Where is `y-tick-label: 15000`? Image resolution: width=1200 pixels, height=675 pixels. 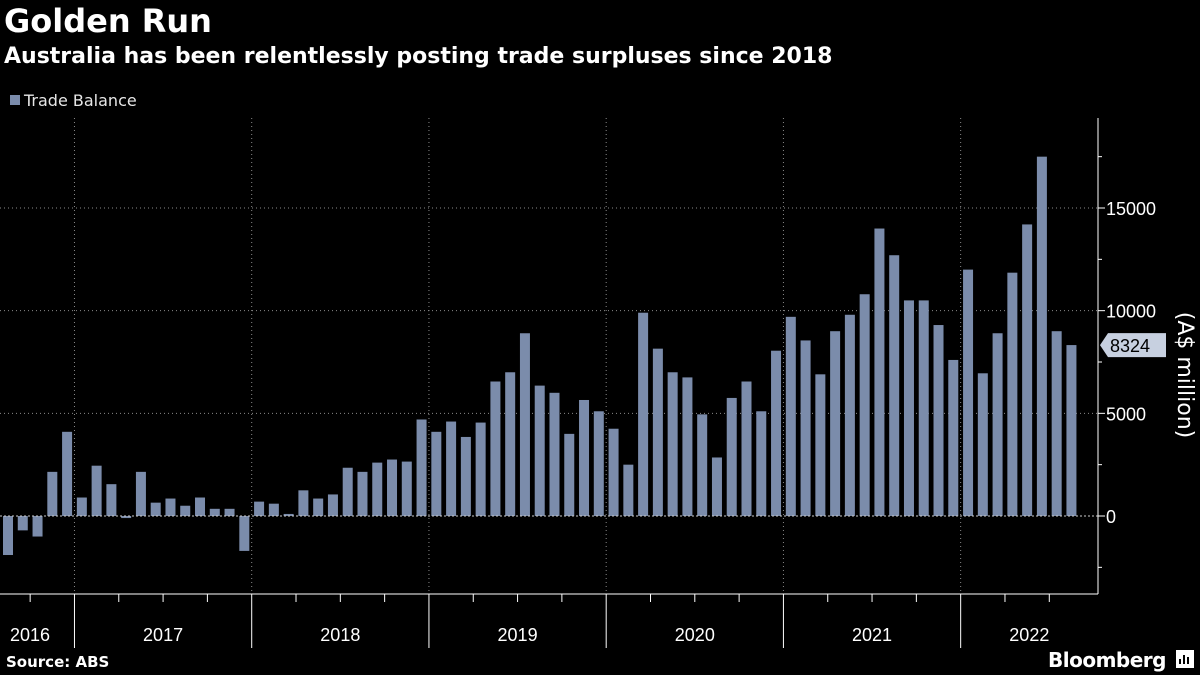
y-tick-label: 15000 is located at coordinates (1131, 209).